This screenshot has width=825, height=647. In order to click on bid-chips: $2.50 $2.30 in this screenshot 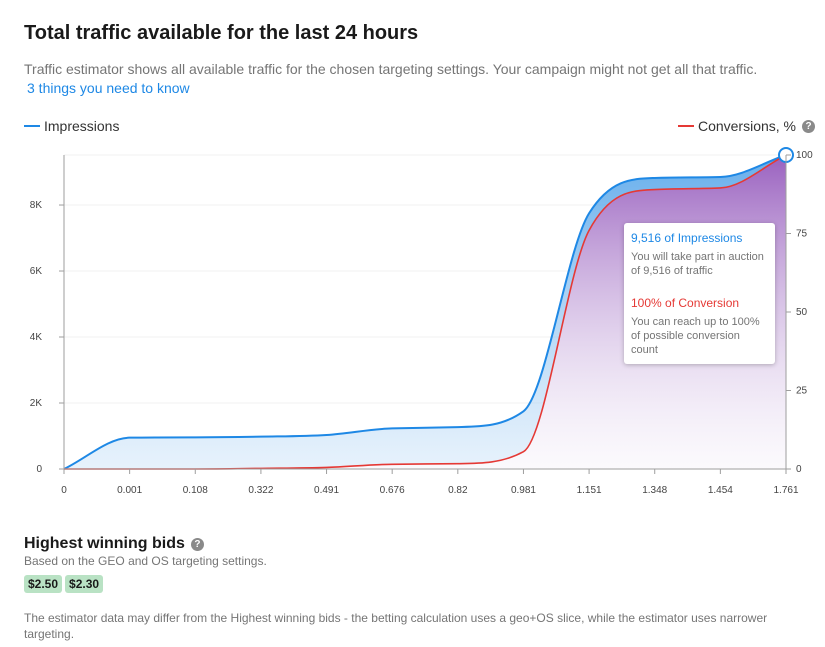, I will do `click(64, 584)`.